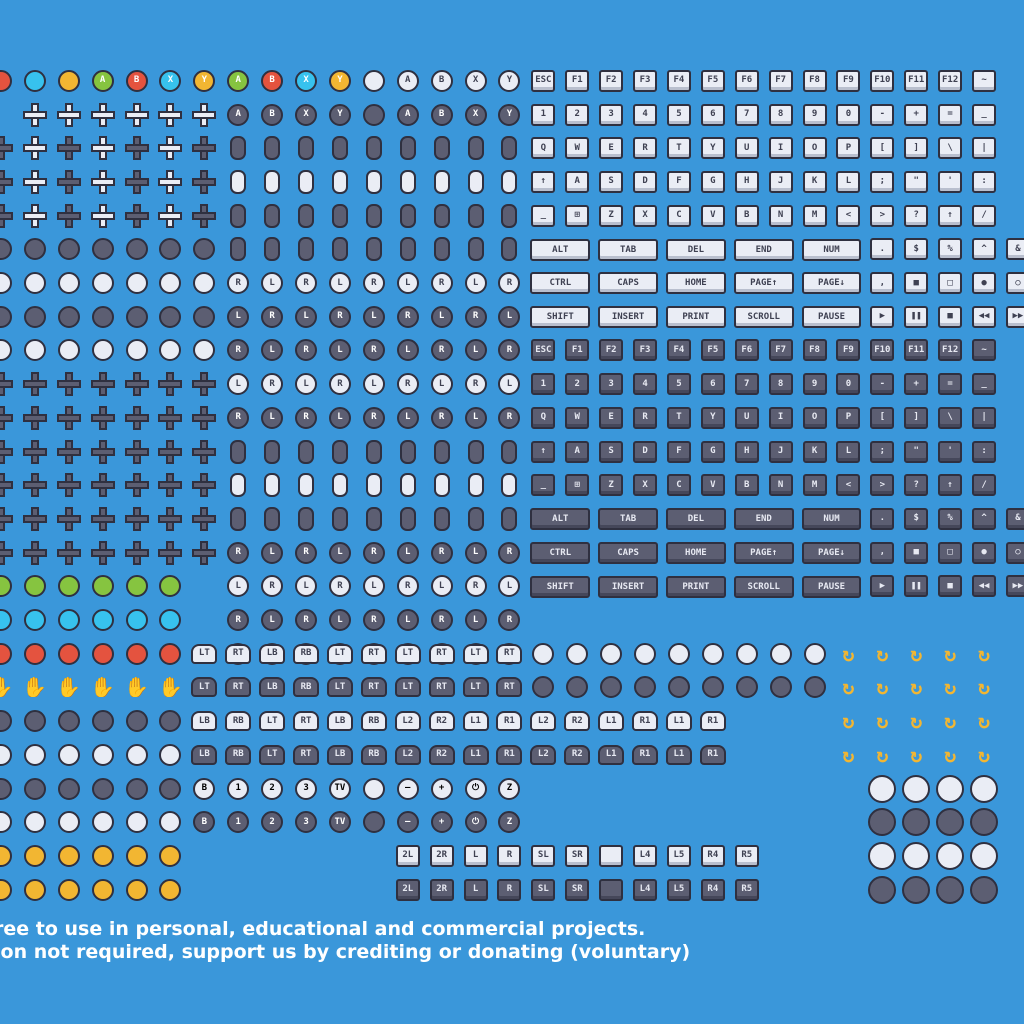 The height and width of the screenshot is (1024, 1024). Describe the element at coordinates (882, 418) in the screenshot. I see `key-cell: [` at that location.